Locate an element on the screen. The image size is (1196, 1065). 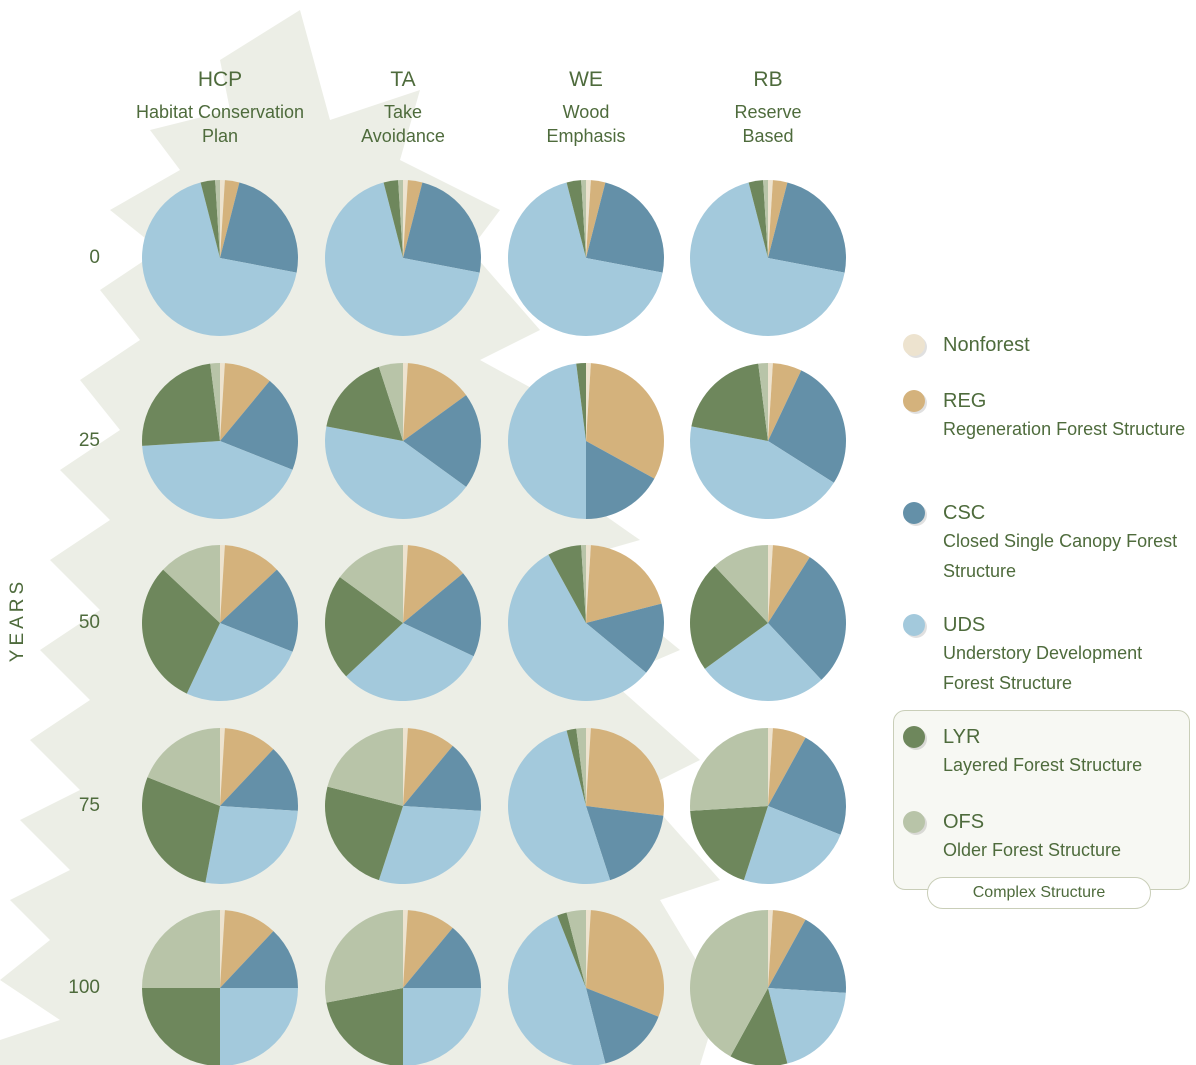
legend-item: Nonforest is located at coordinates (1048, 345).